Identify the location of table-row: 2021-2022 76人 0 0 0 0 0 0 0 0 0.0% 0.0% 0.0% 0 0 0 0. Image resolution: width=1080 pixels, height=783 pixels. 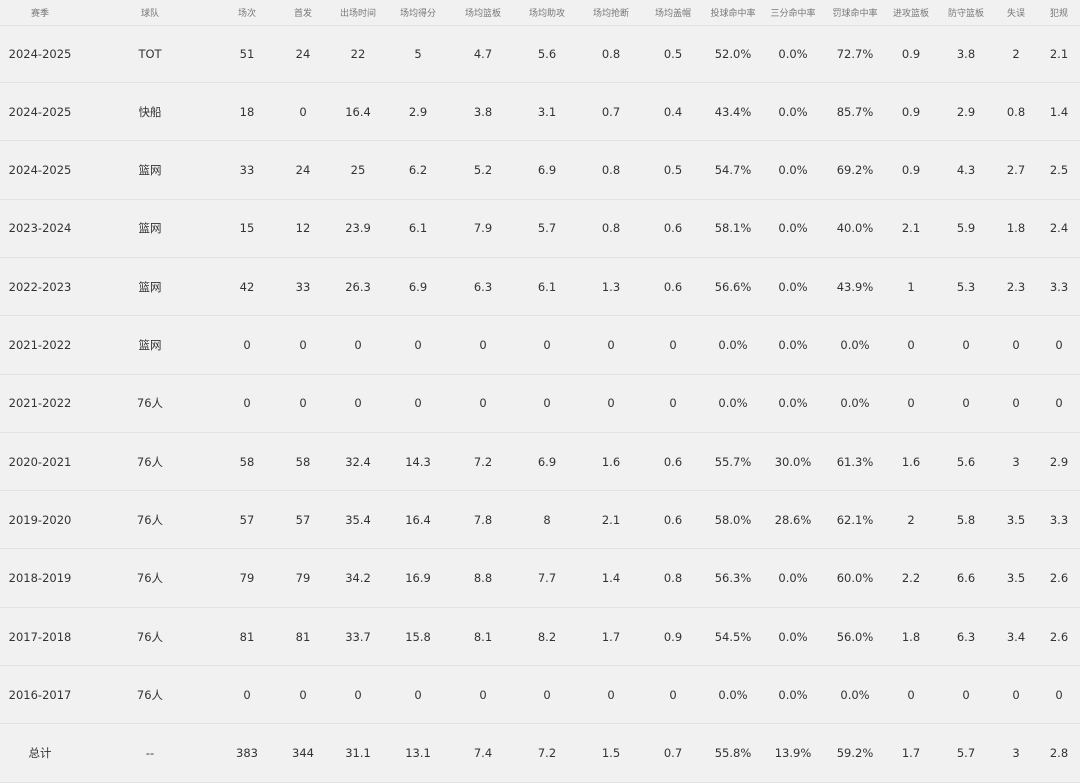
(540, 404).